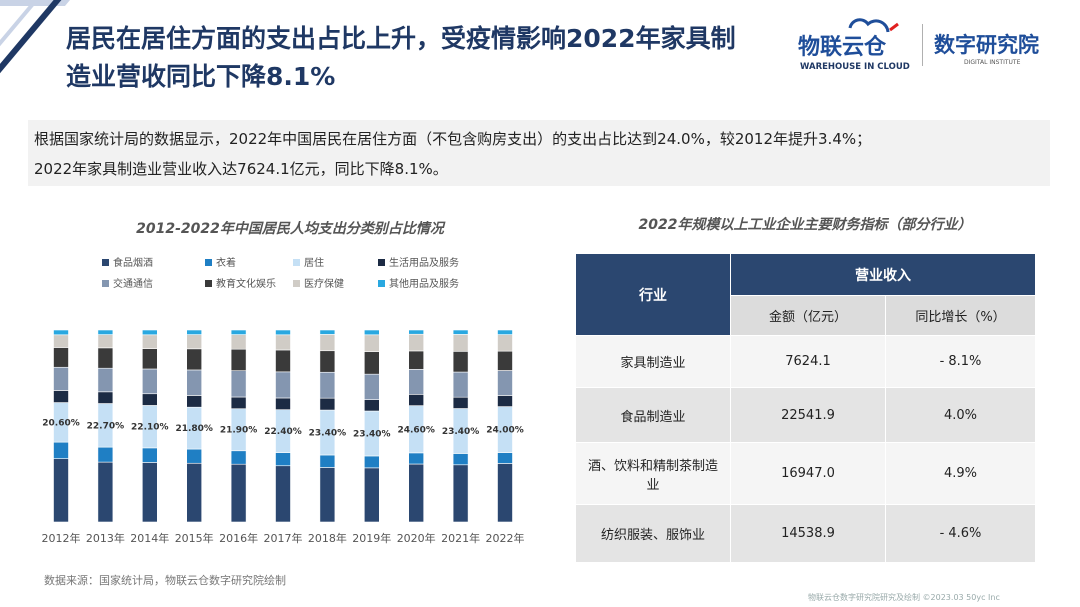 The height and width of the screenshot is (607, 1080). I want to click on table-row: 酒、饮料和精制茶制造业 16947.0 4.9%, so click(805, 473).